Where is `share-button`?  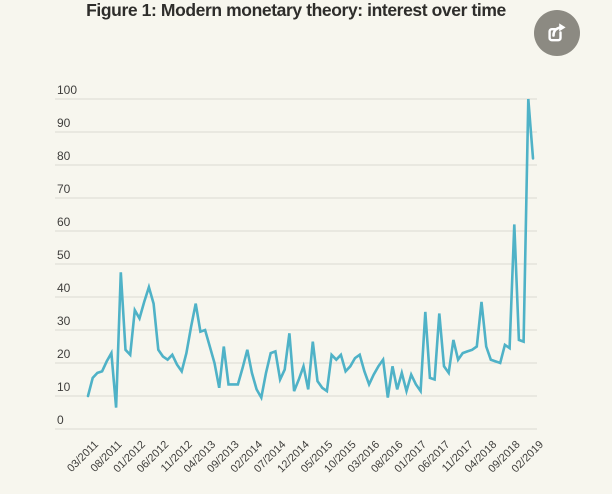
share-button is located at coordinates (557, 33).